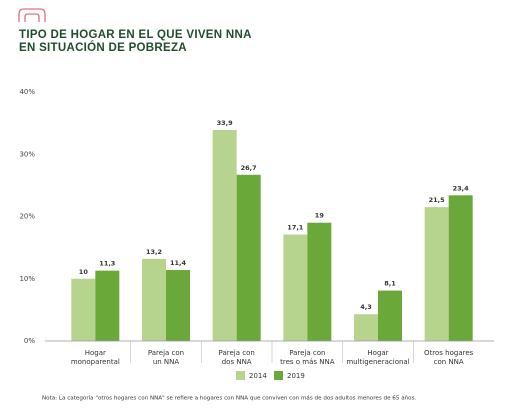 Image resolution: width=515 pixels, height=420 pixels. Describe the element at coordinates (249, 168) in the screenshot. I see `value-label: 26,7` at that location.